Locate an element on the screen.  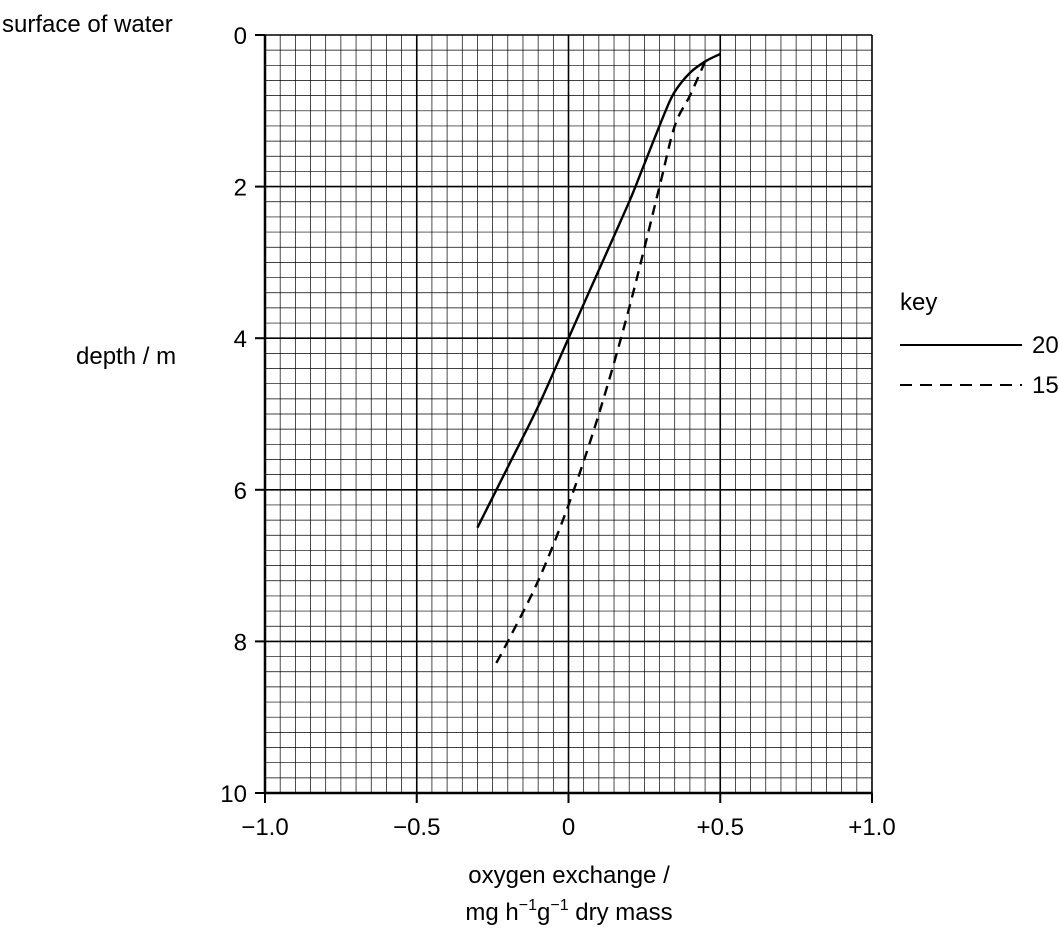
x-tick-label: +1.0 is located at coordinates (871, 827).